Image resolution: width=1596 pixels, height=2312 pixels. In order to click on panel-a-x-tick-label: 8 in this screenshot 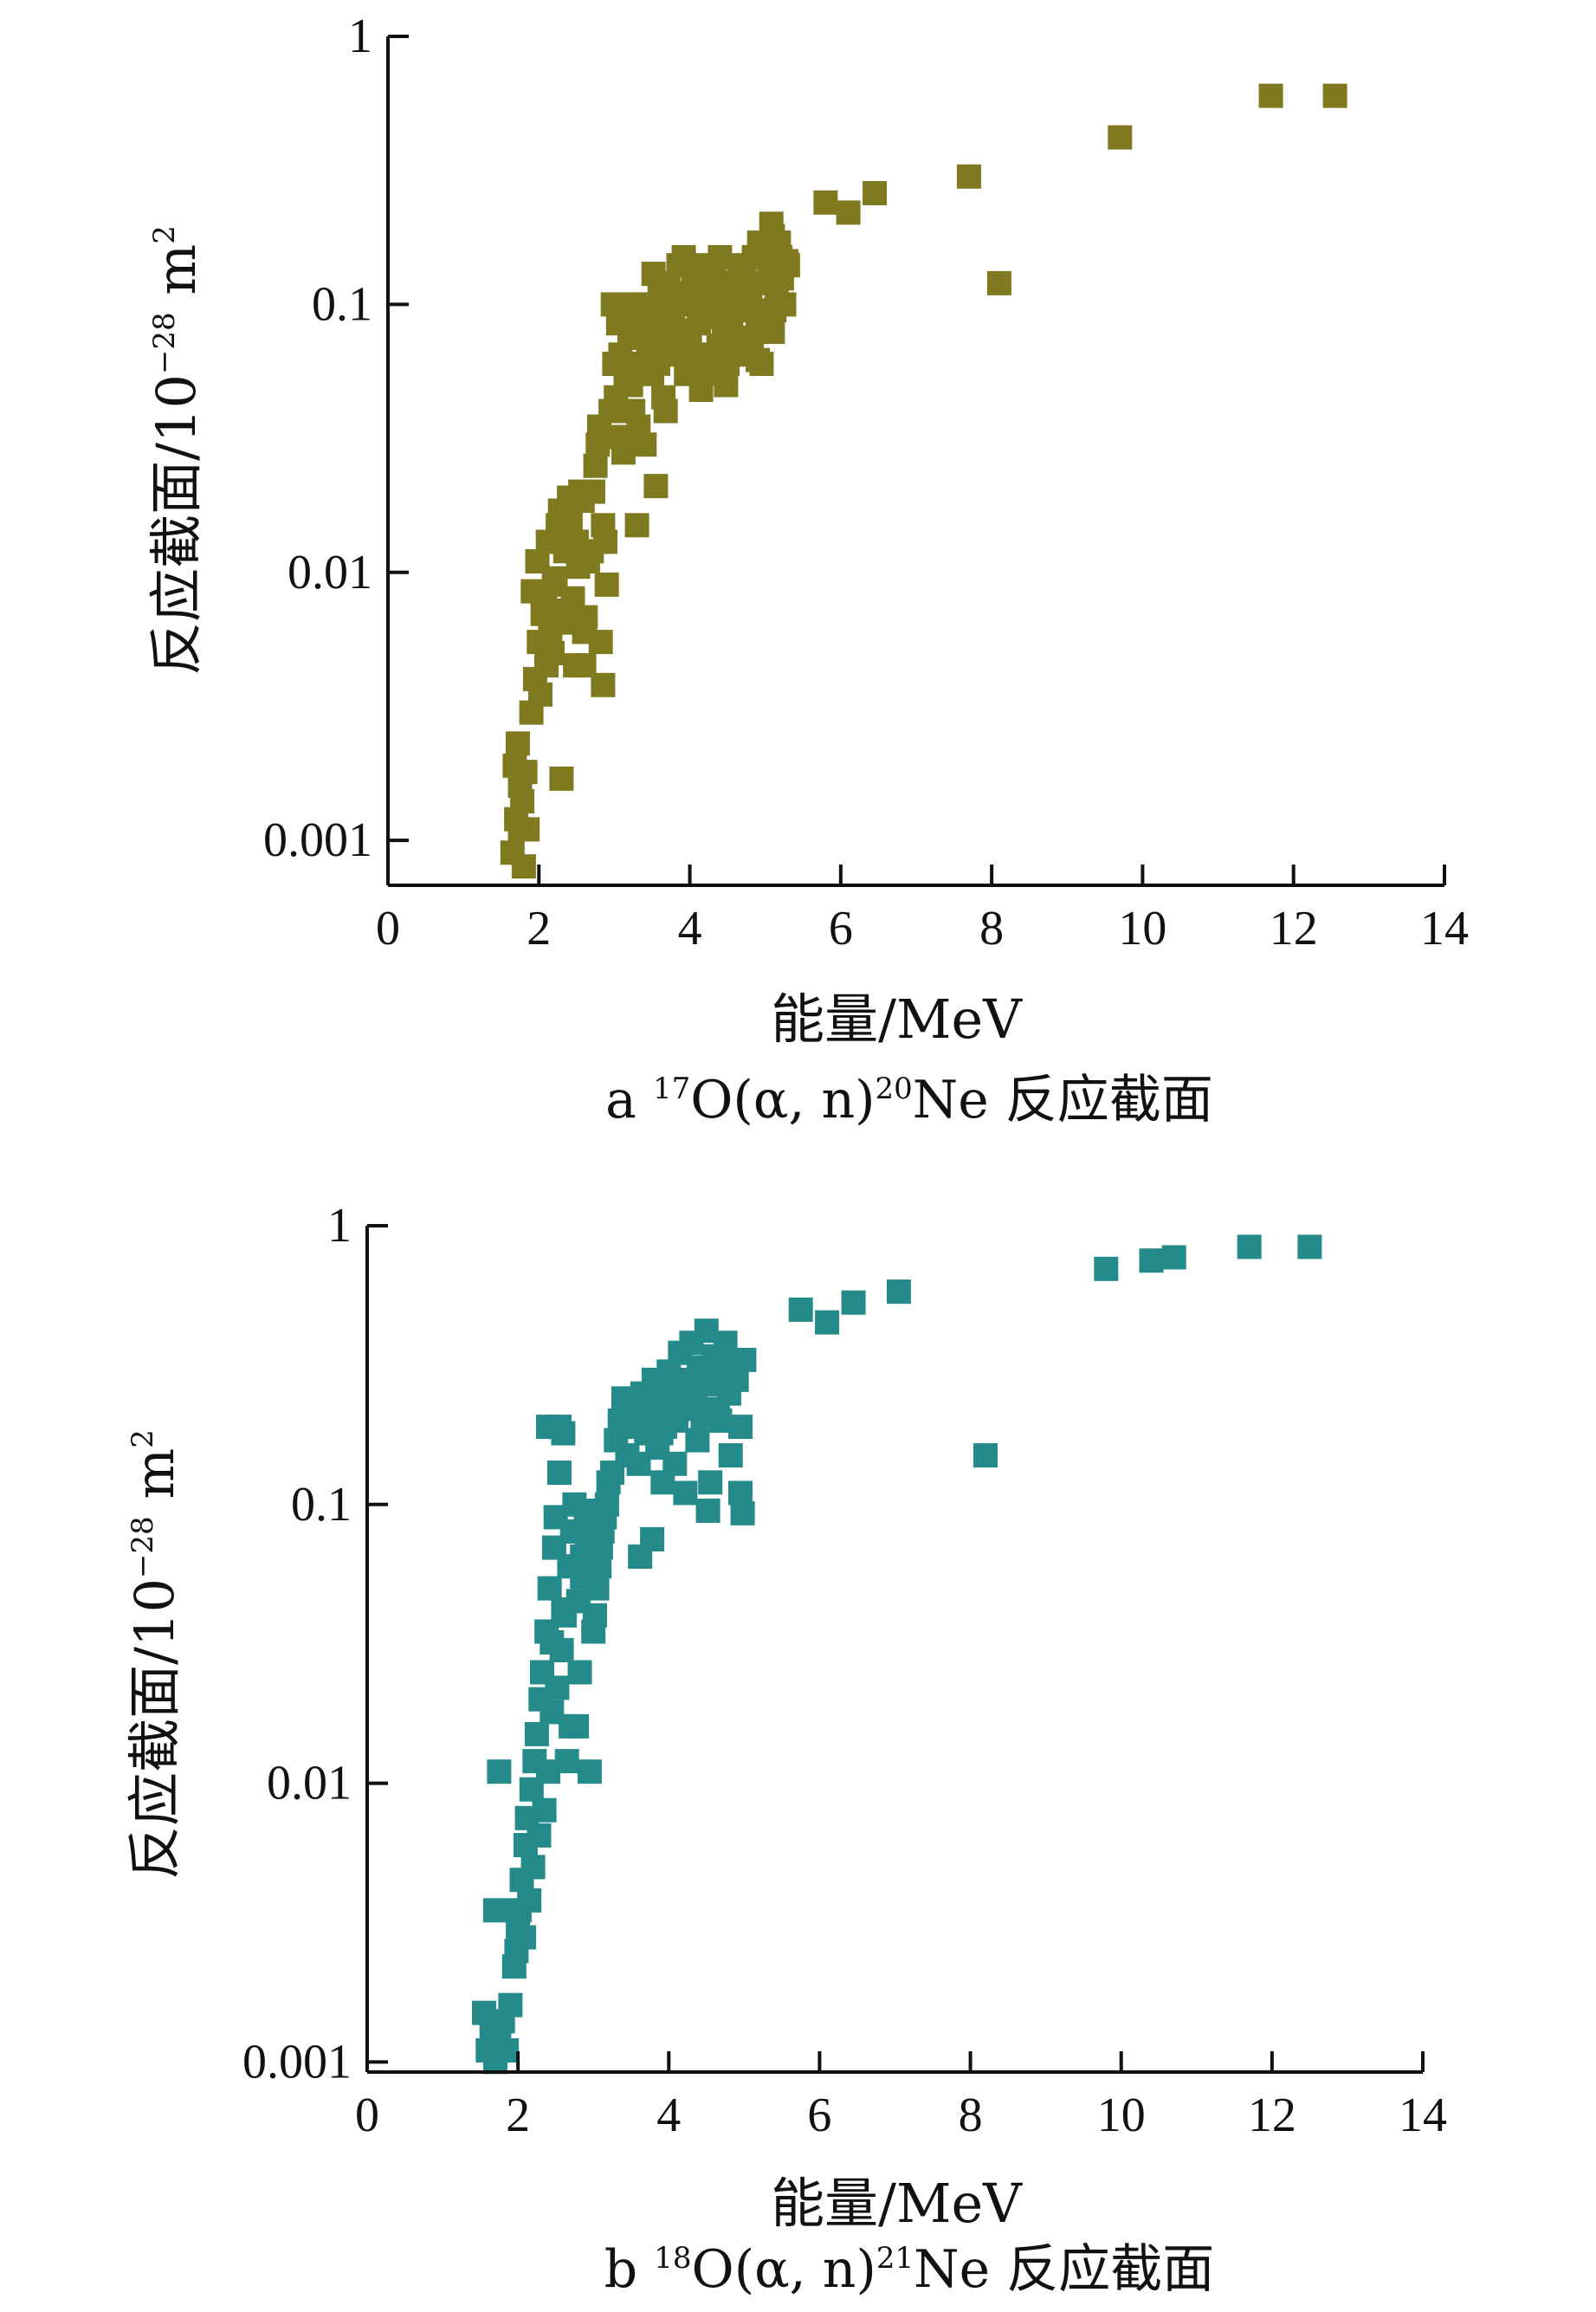, I will do `click(991, 928)`.